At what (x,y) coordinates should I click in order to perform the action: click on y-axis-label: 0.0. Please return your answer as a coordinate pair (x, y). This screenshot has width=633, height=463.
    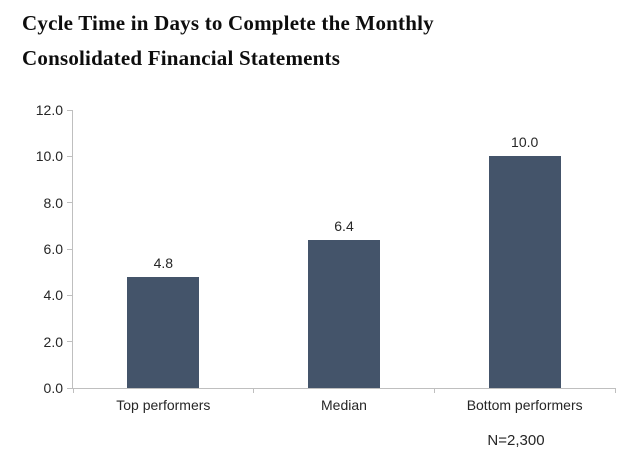
    Looking at the image, I should click on (53, 388).